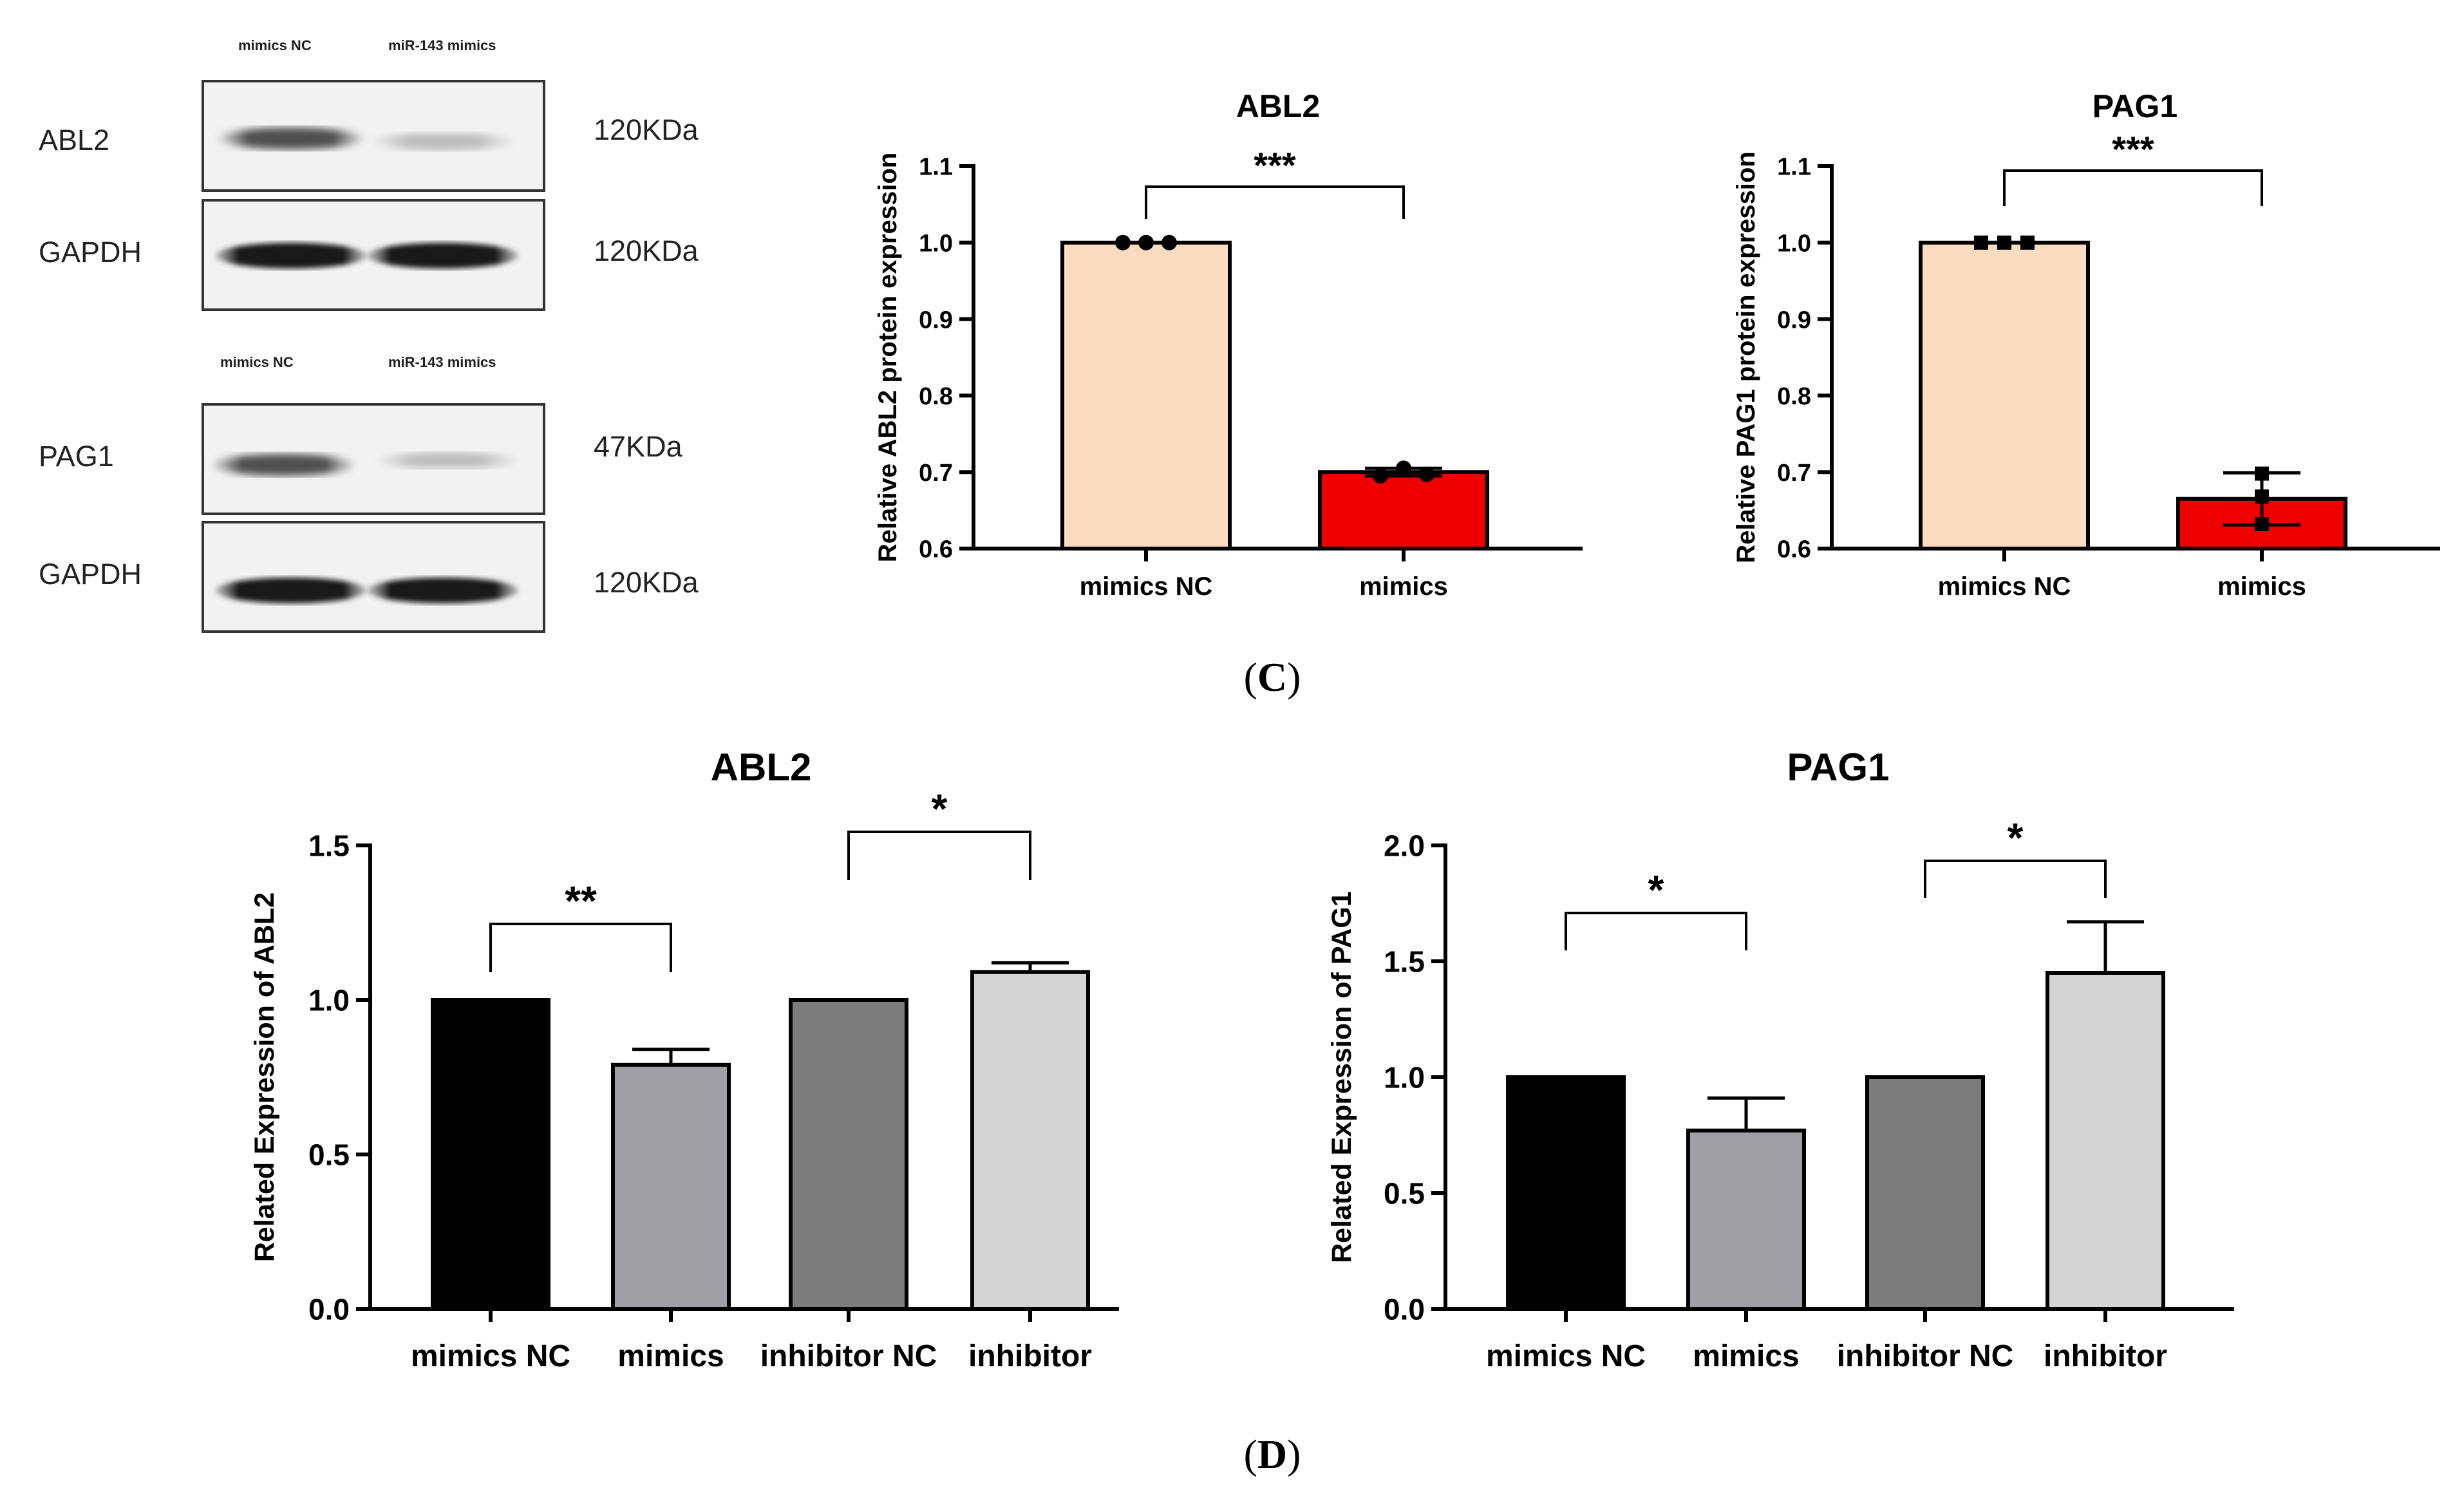 The image size is (2464, 1506). Describe the element at coordinates (291, 138) in the screenshot. I see `blot1-band-nc` at that location.